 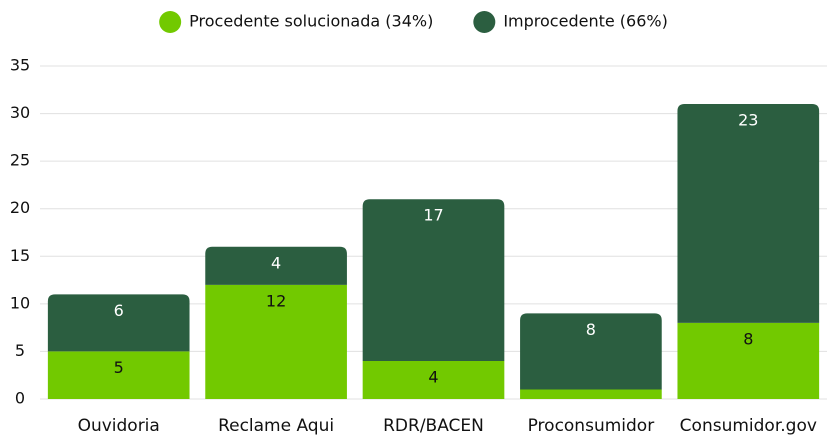 I want to click on x-tick-label: Consumidor.gov, so click(x=748, y=426).